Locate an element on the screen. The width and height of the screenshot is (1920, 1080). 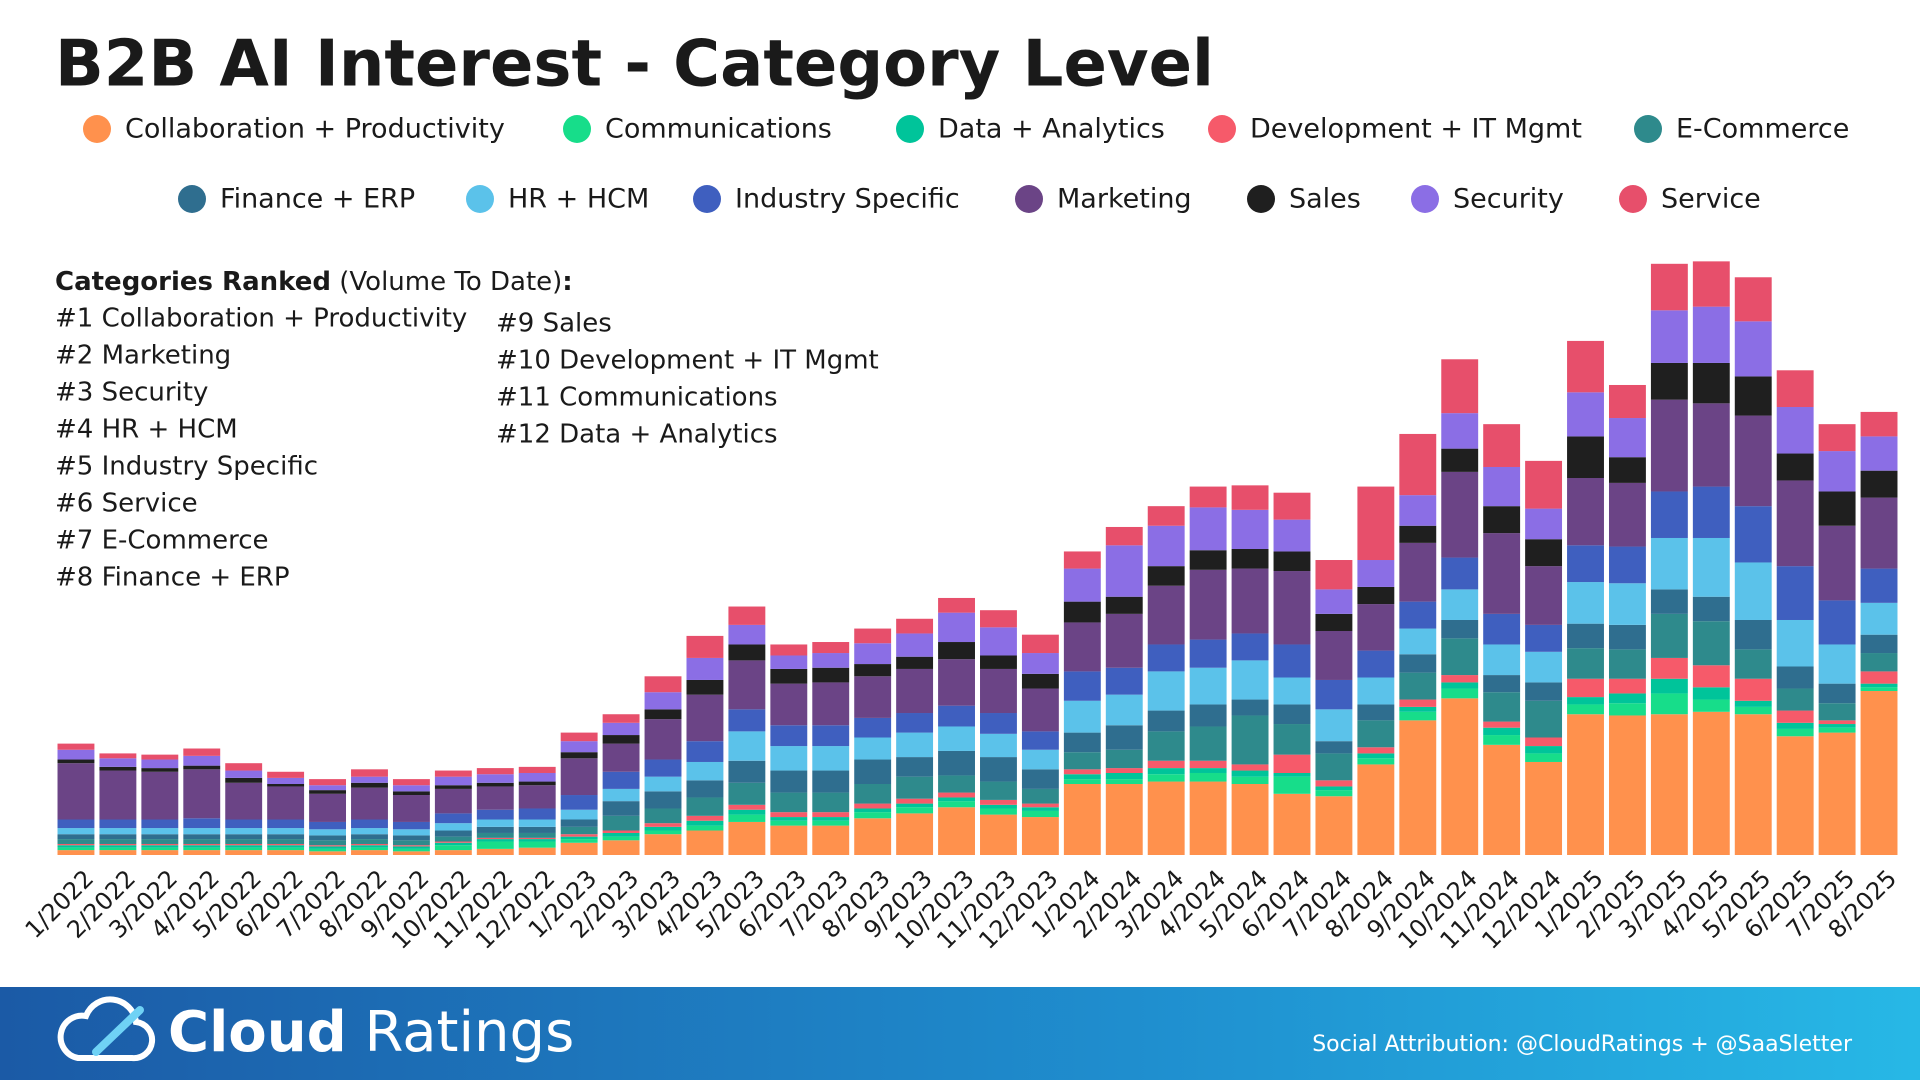
legend-label: HR + HCM is located at coordinates (578, 199).